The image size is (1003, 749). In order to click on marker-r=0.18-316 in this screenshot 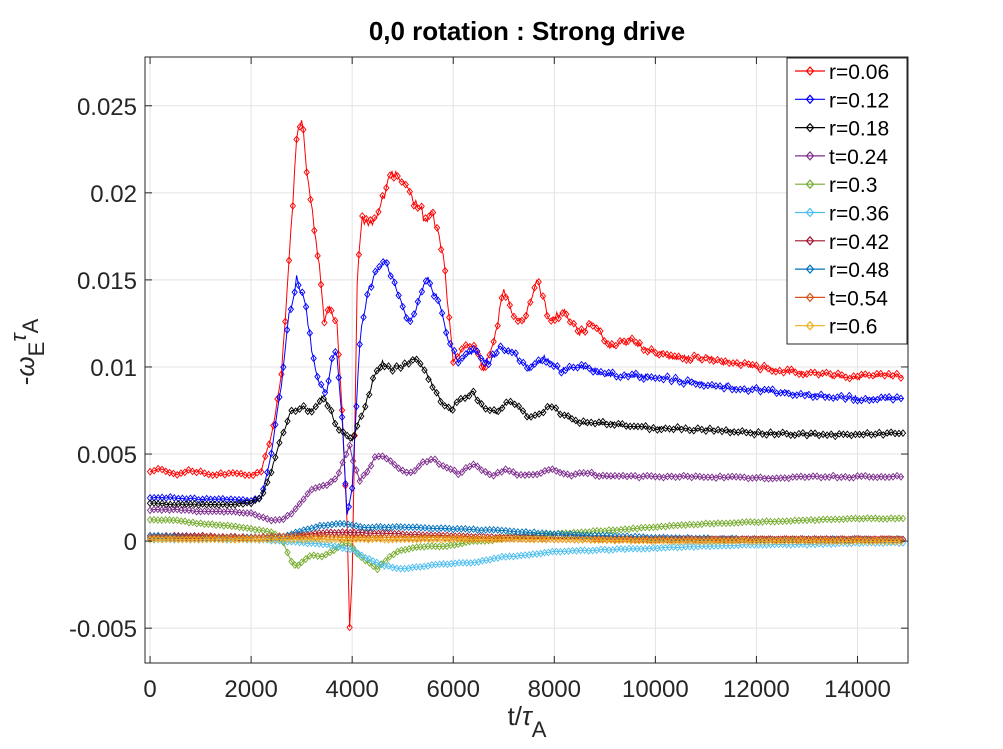, I will do `click(782, 432)`.